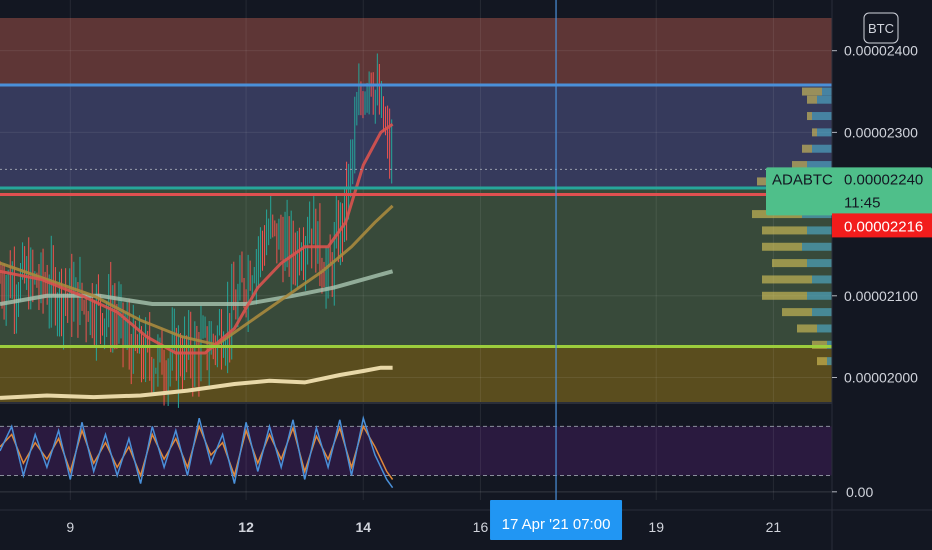 The image size is (932, 550). I want to click on x-tick-label-2: 14, so click(363, 527).